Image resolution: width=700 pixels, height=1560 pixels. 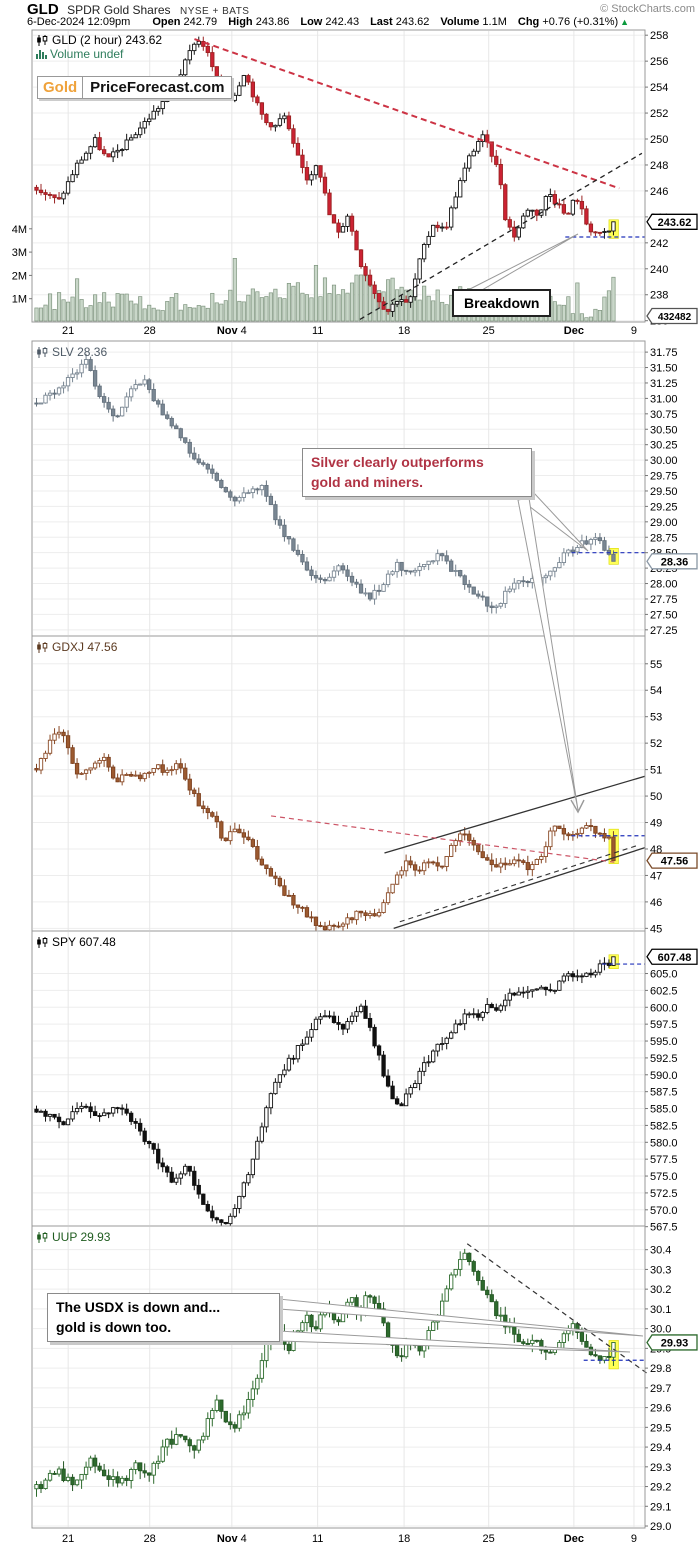 What do you see at coordinates (664, 1126) in the screenshot?
I see `svg-text: 582.5` at bounding box center [664, 1126].